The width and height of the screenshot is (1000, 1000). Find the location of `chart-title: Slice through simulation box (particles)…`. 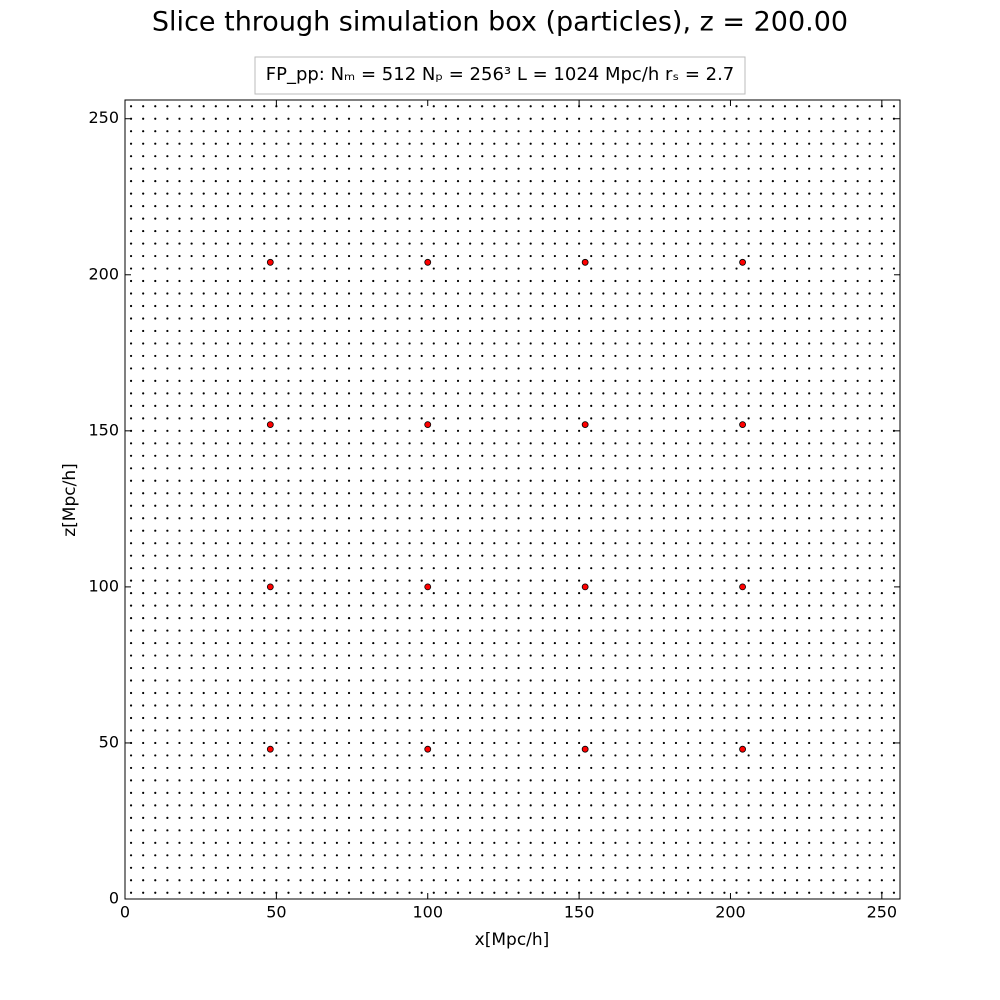

chart-title: Slice through simulation box (particles)… is located at coordinates (500, 22).